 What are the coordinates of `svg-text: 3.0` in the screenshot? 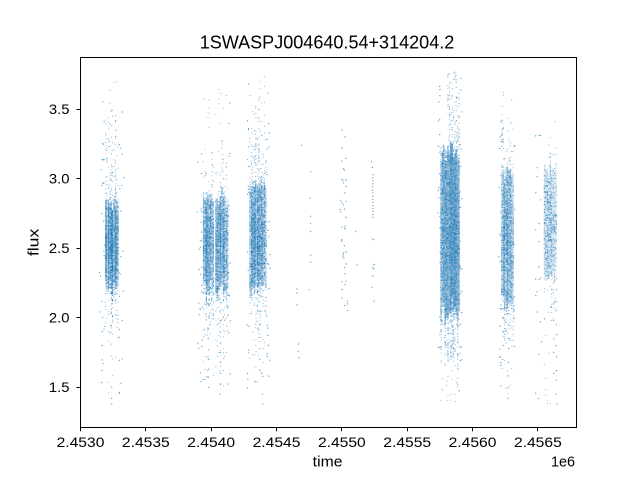 It's located at (59, 178).